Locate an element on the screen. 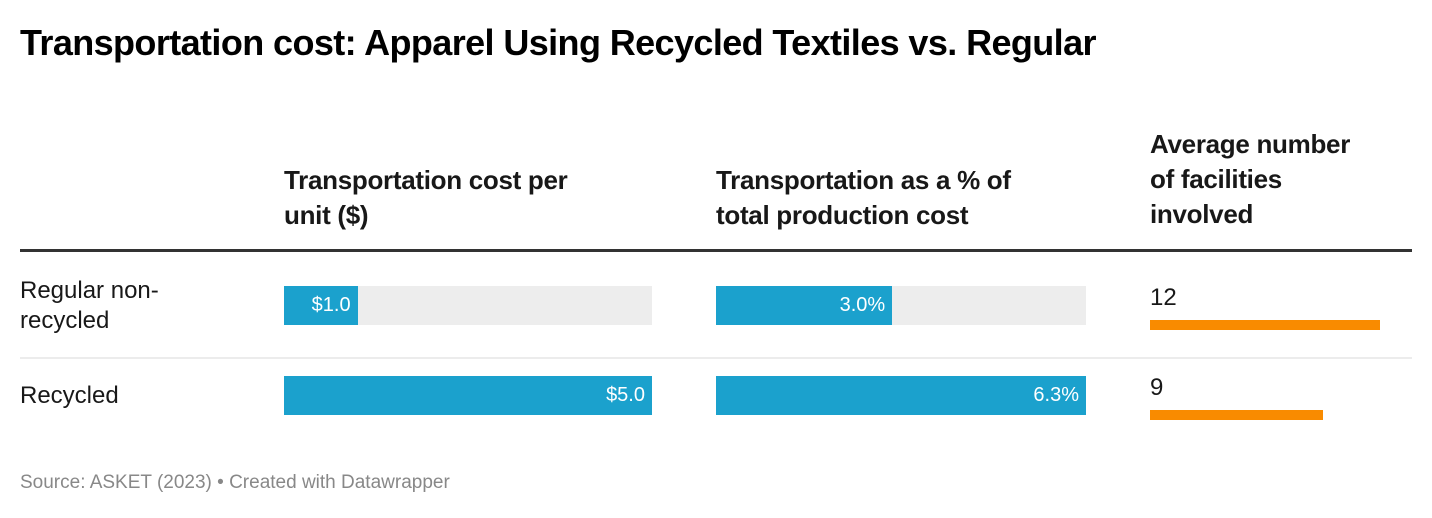  percent-bar-label: 3.0% is located at coordinates (862, 305).